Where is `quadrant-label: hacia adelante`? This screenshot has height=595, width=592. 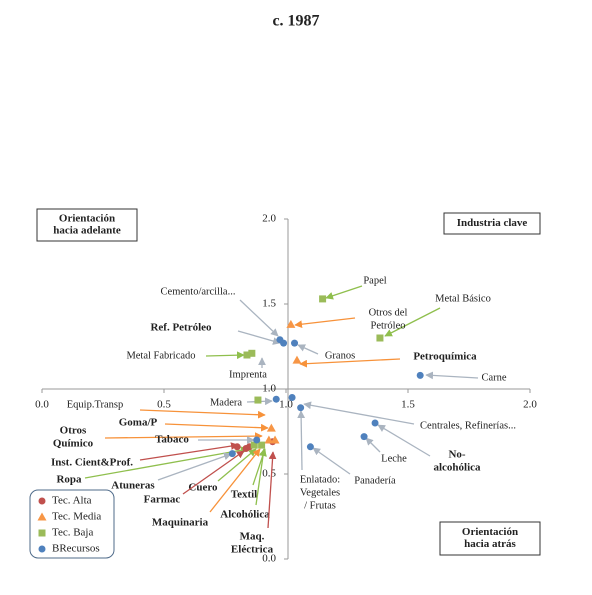
quadrant-label: hacia adelante is located at coordinates (87, 231).